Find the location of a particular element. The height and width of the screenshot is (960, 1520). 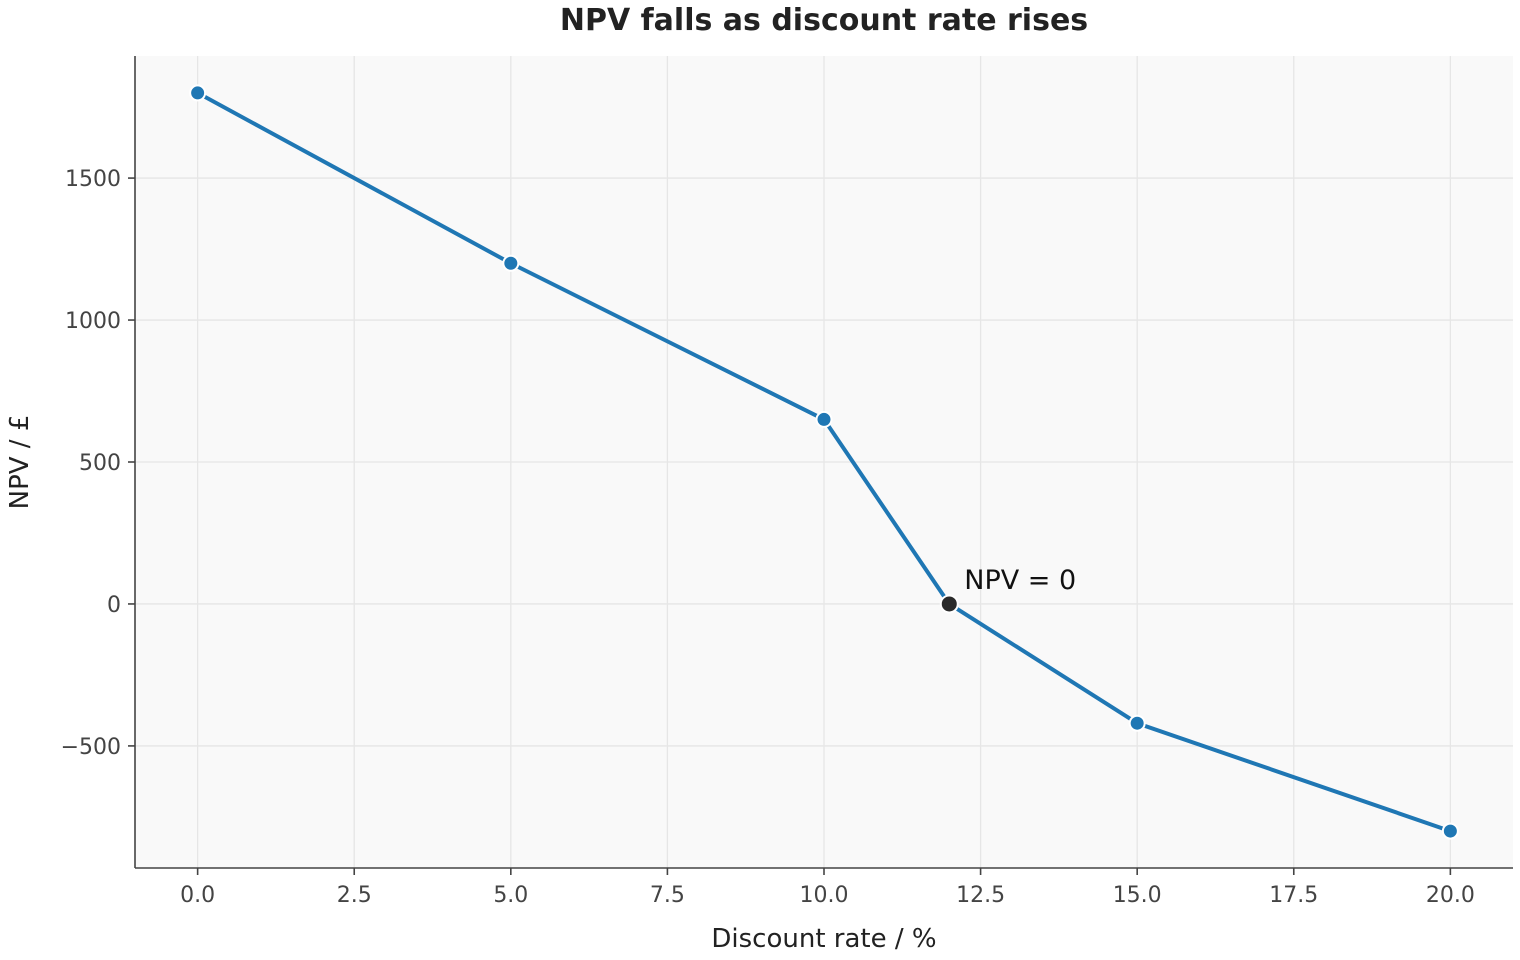

x-tick-label: 0.0 is located at coordinates (197, 895).